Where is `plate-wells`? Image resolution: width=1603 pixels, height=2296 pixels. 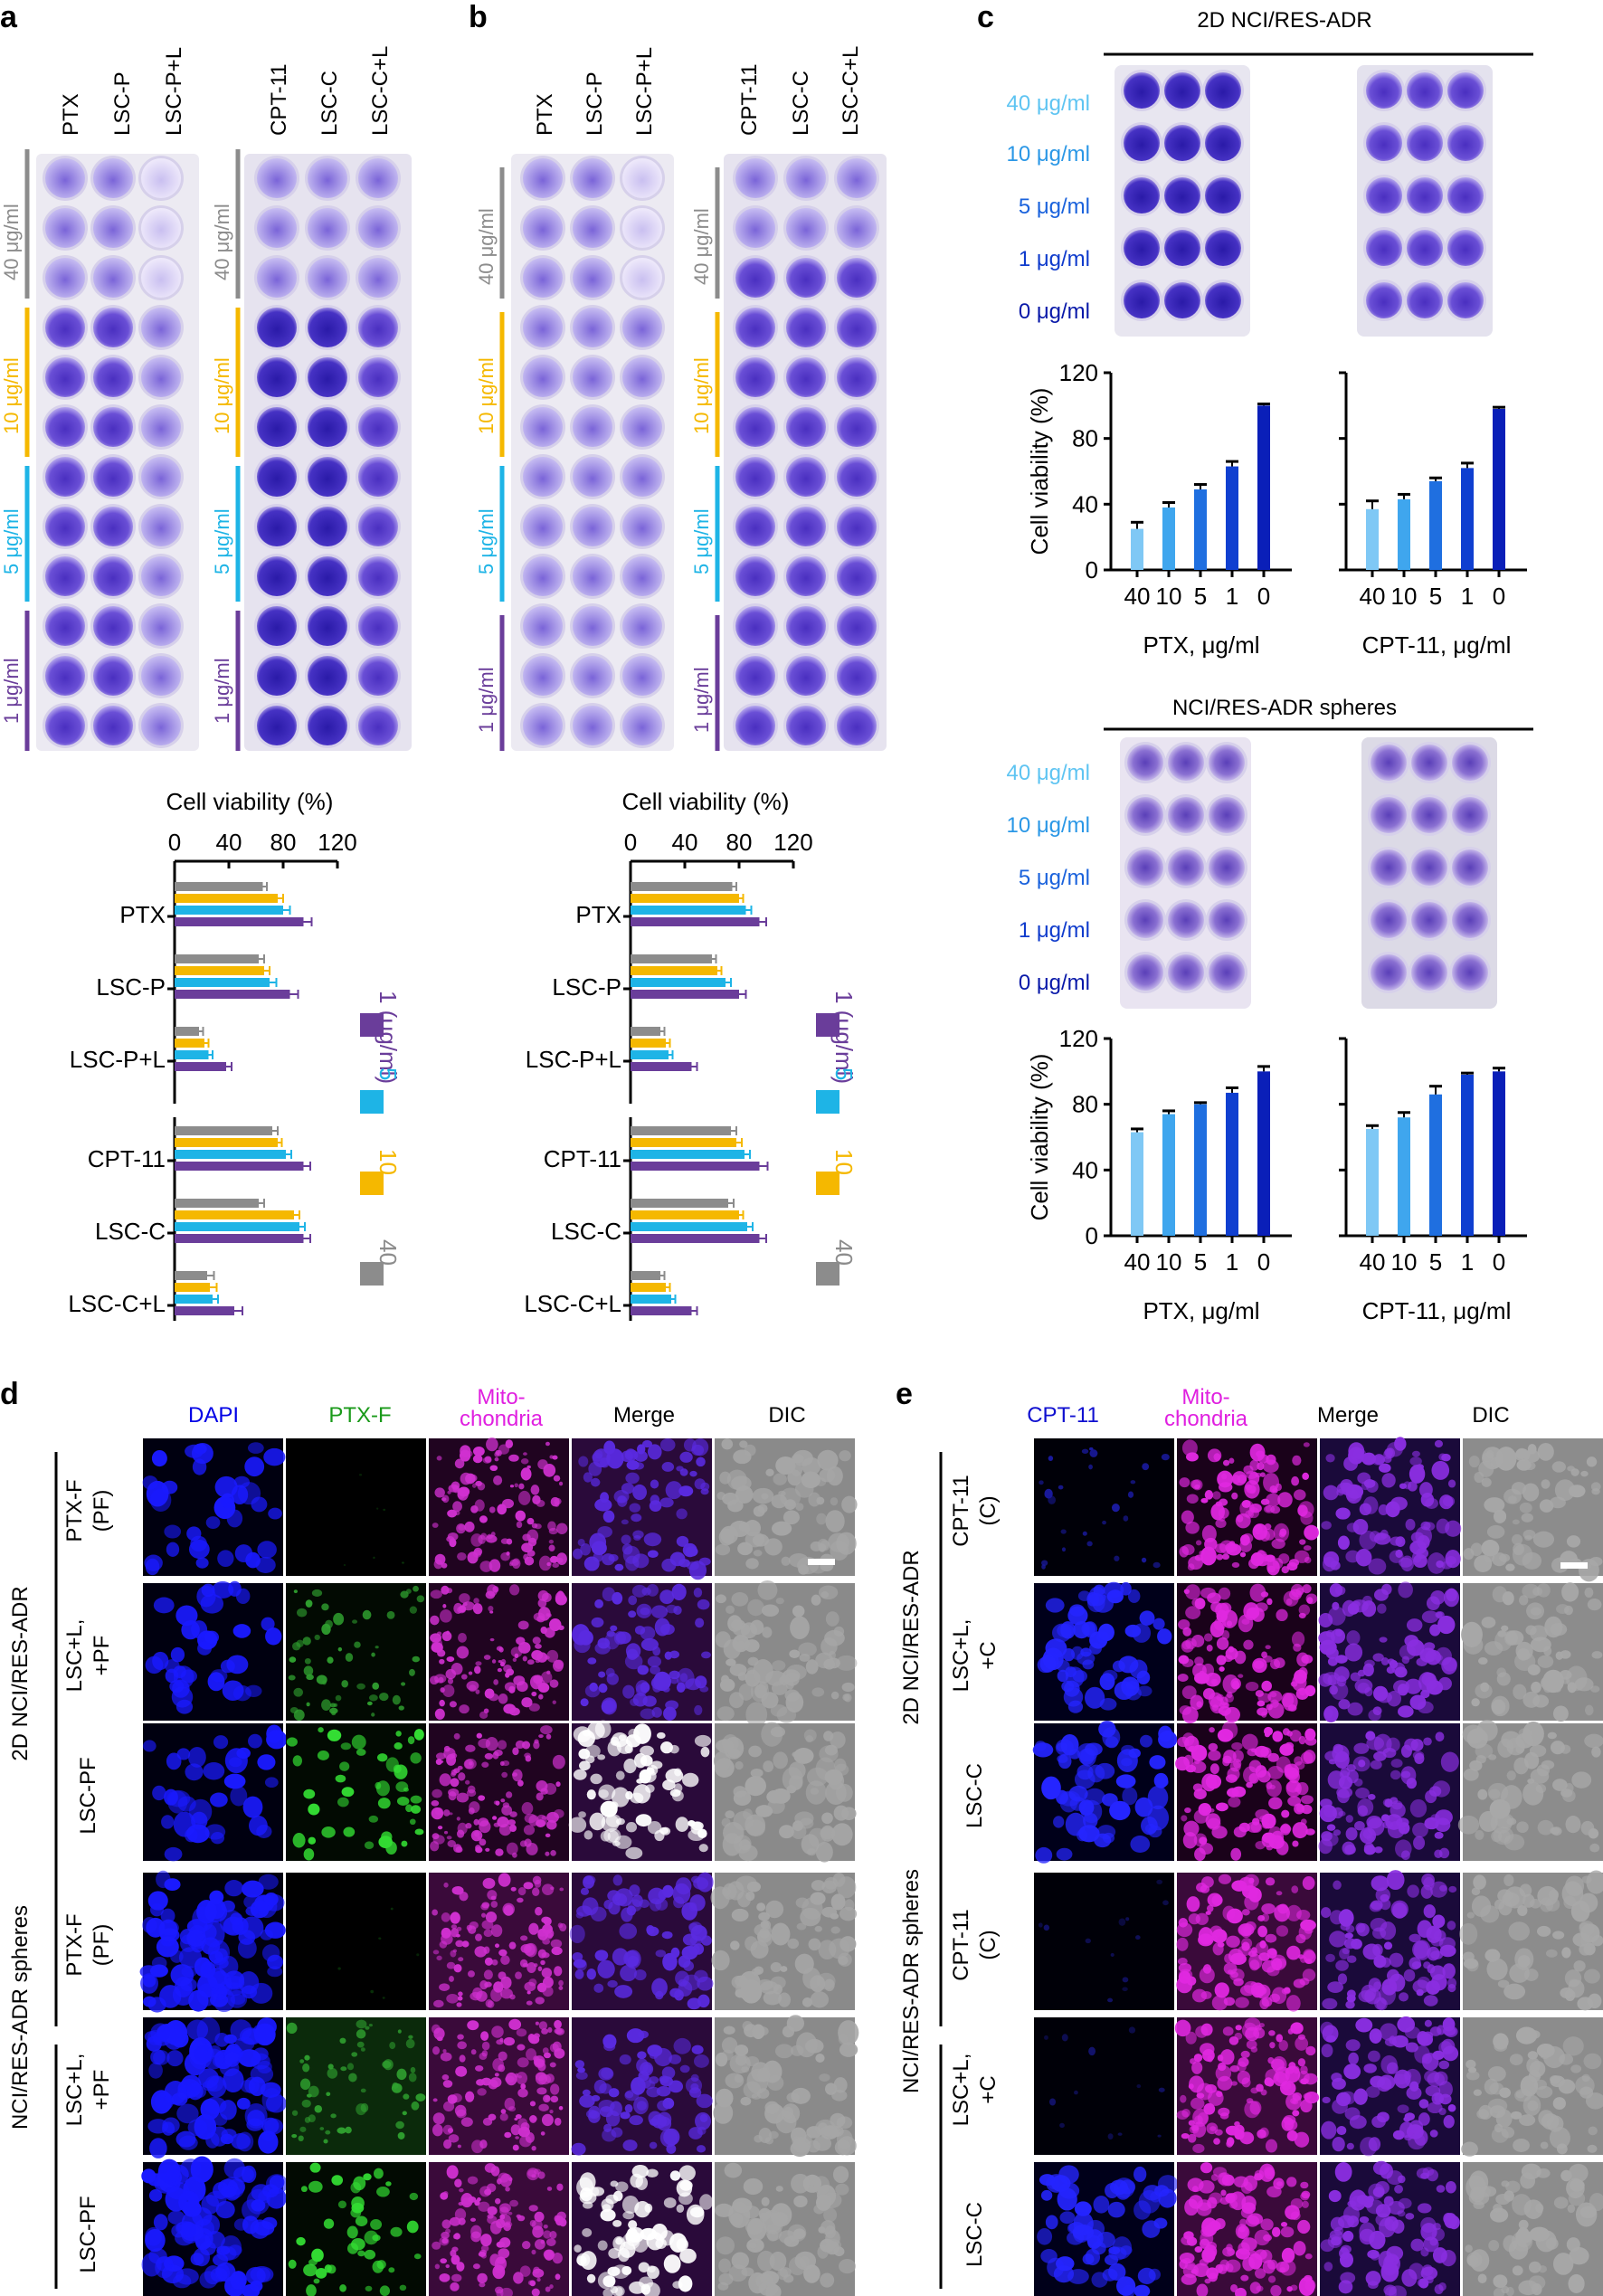
plate-wells is located at coordinates (1424, 195).